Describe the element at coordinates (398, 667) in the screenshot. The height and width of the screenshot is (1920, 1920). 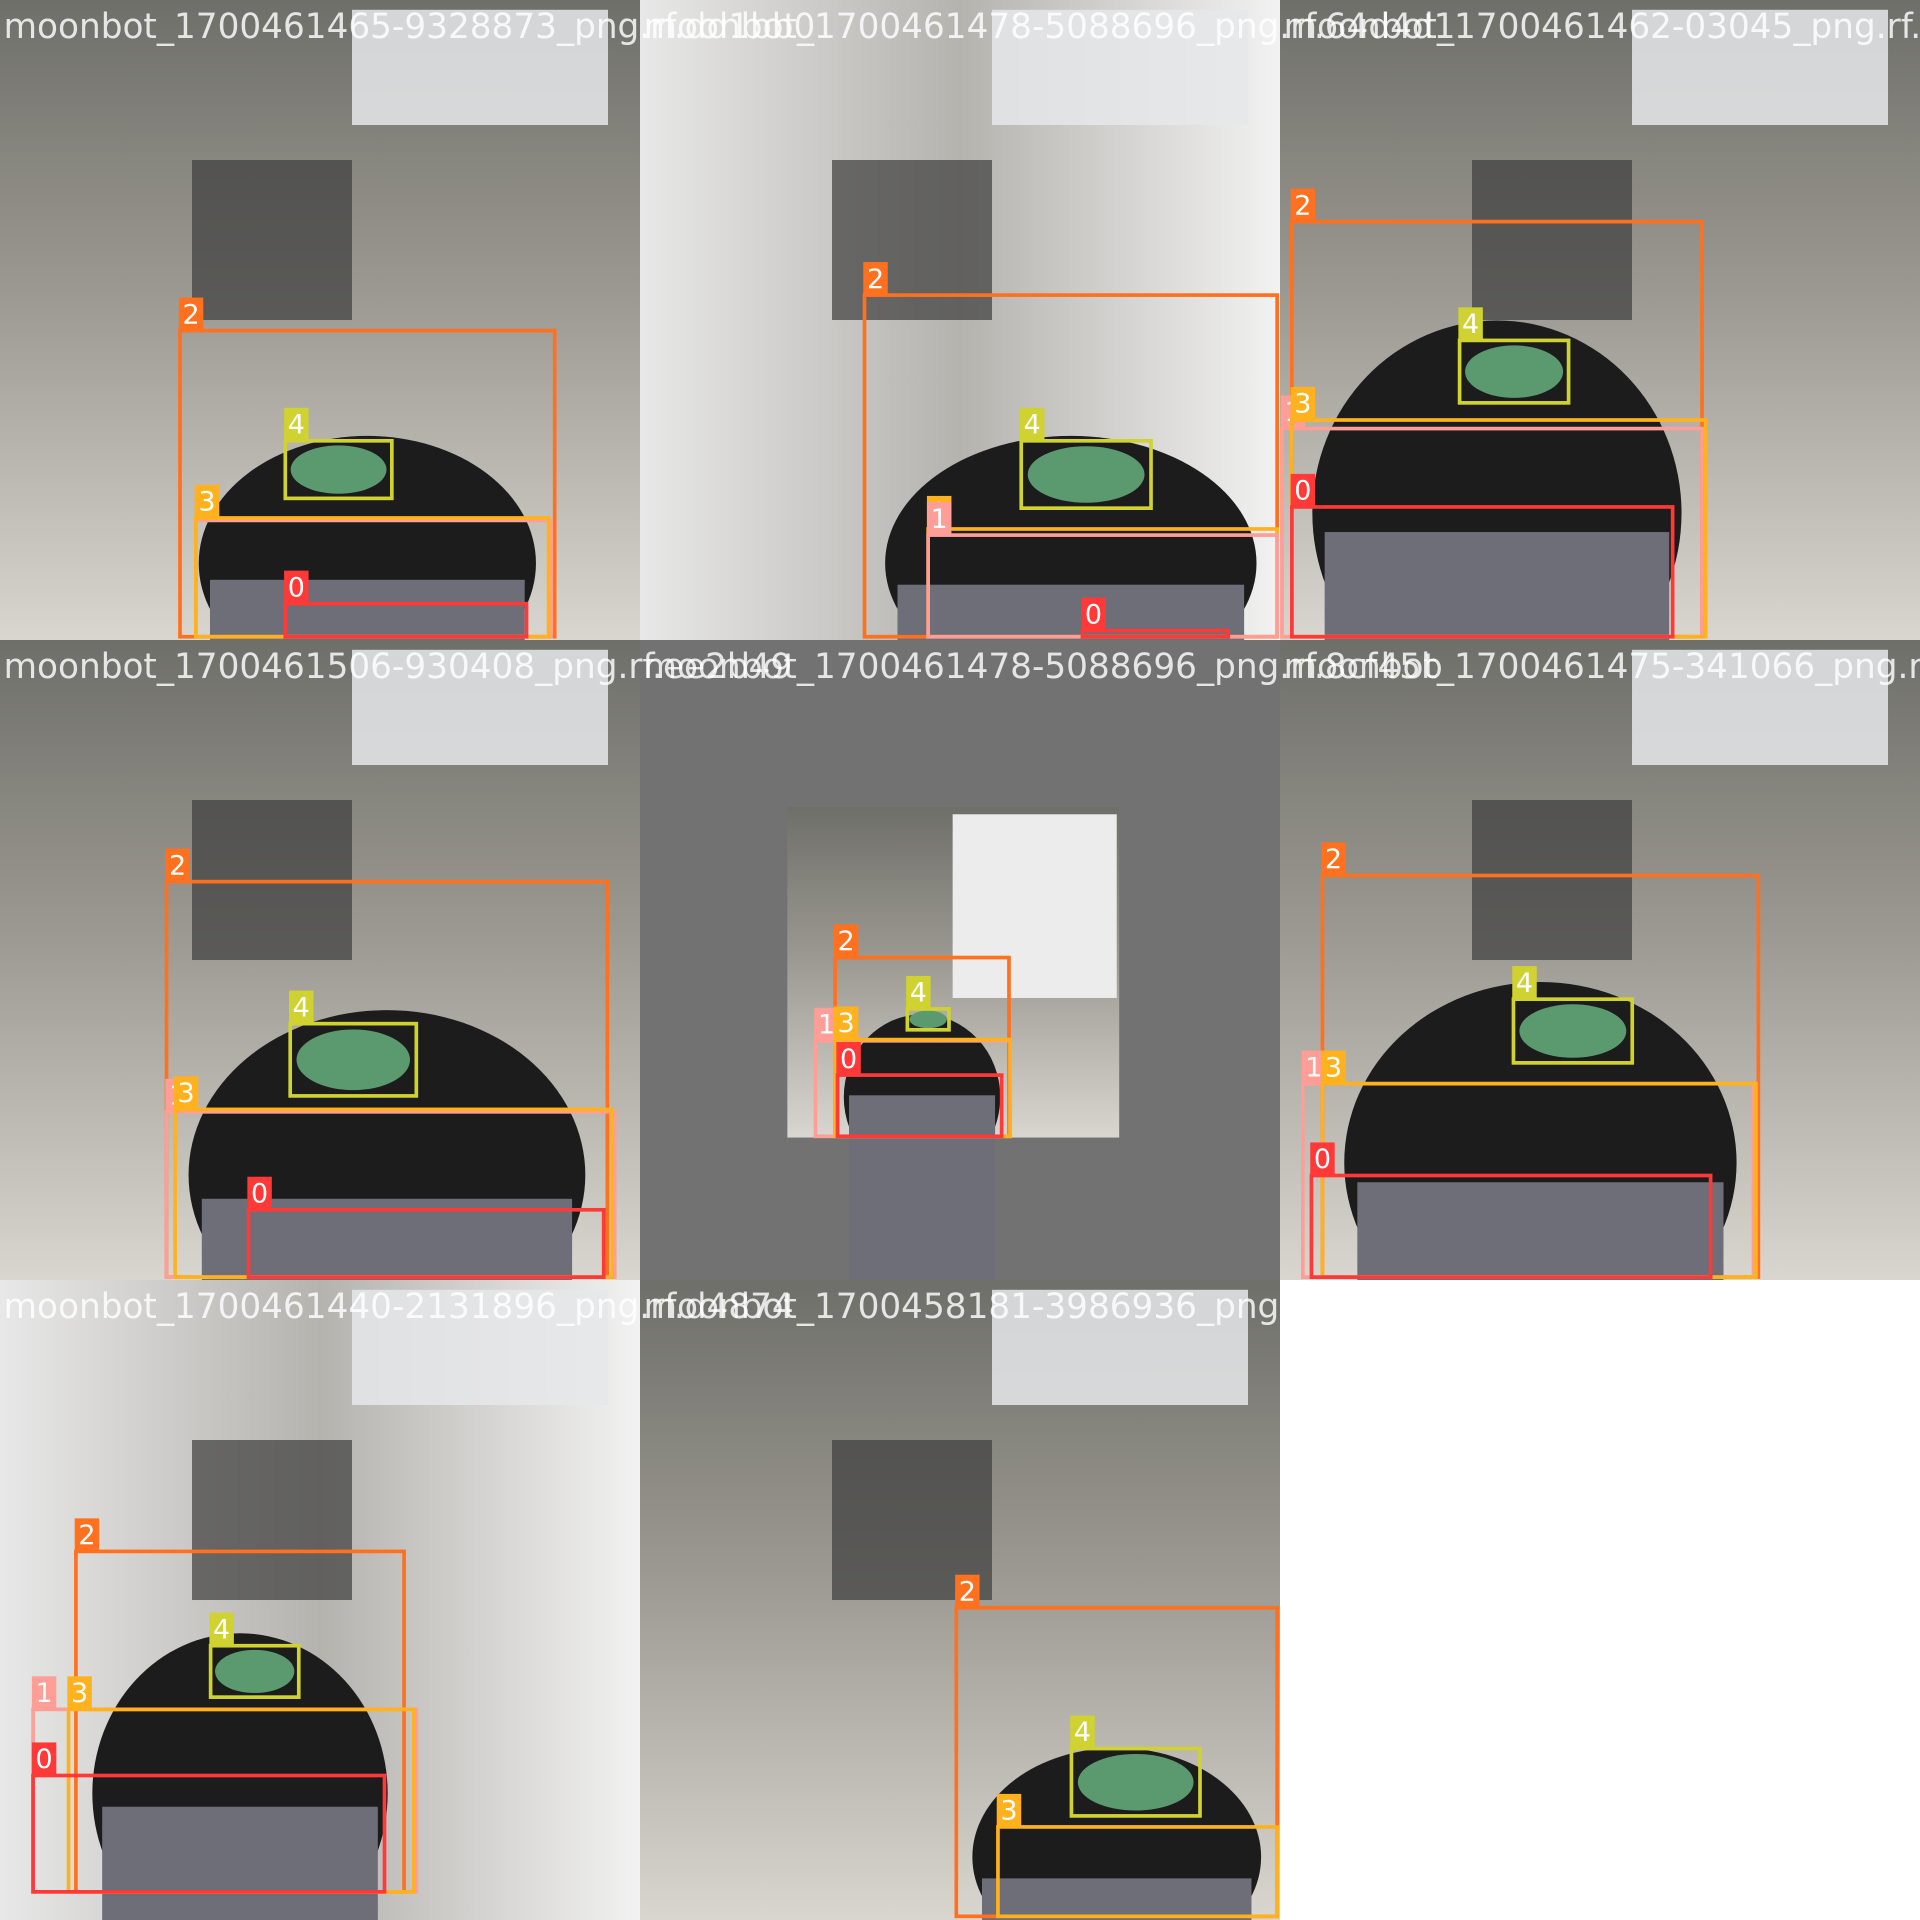
I see `tile-filename: moonbot_1700461506-930408_png.rf.ee2b49` at that location.